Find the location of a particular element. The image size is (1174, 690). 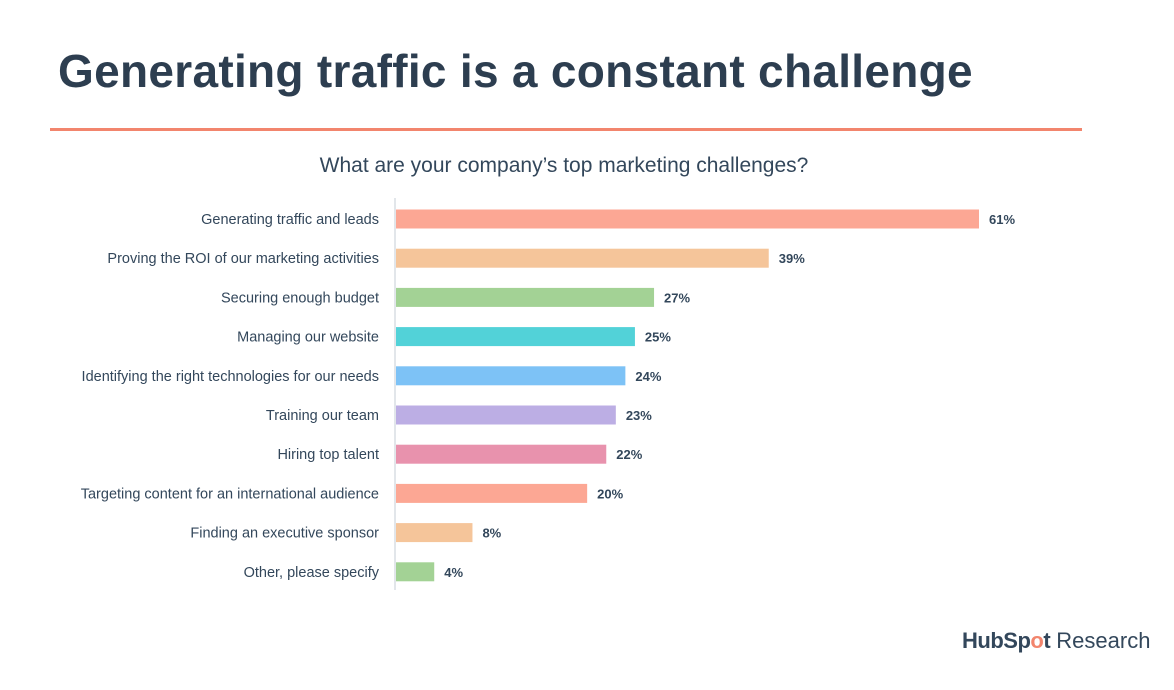

hubspot-research-logo: HubSpot Research is located at coordinates (1056, 641).